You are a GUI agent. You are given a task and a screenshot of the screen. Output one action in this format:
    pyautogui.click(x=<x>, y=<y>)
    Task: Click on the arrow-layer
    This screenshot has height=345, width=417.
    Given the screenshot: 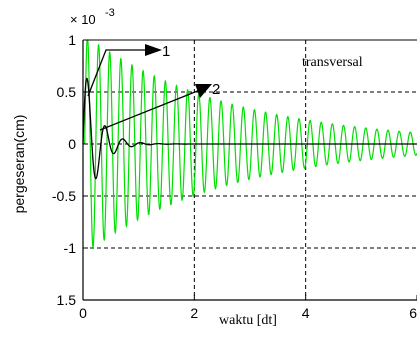 What is the action you would take?
    pyautogui.click(x=149, y=87)
    